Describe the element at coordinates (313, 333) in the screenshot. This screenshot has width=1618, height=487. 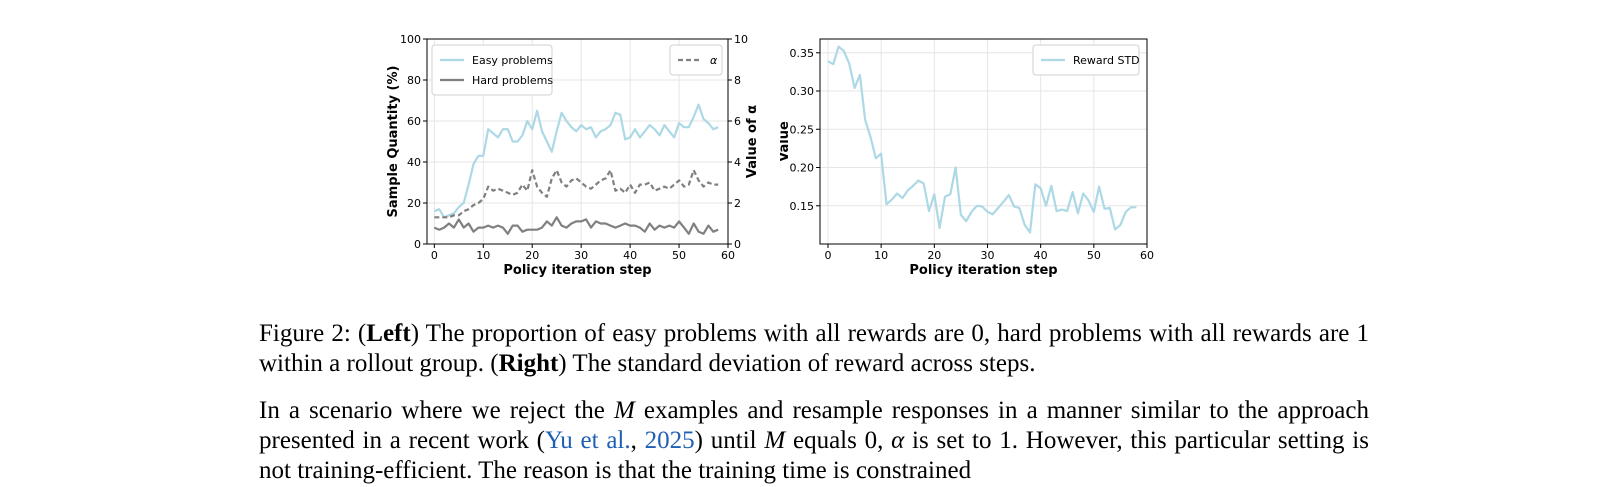
I see `caption-prefix: Figure 2: (` at that location.